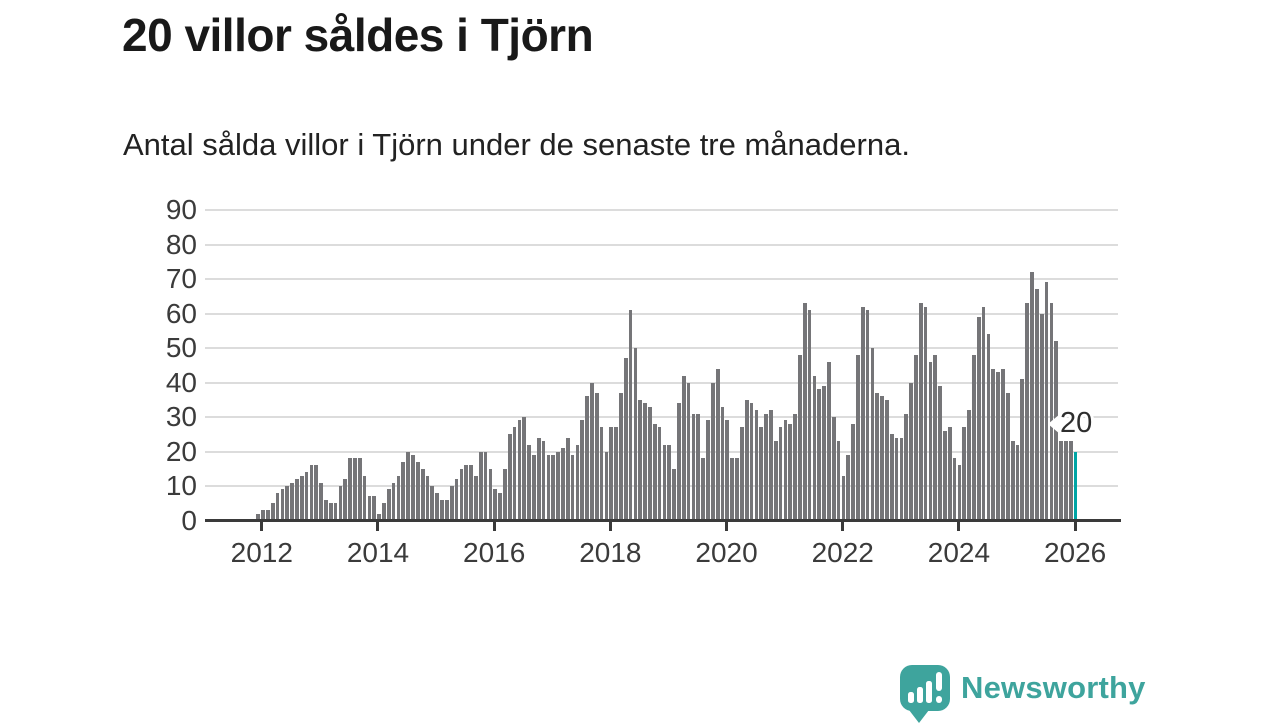  What do you see at coordinates (663, 520) in the screenshot?
I see `x-axis-line` at bounding box center [663, 520].